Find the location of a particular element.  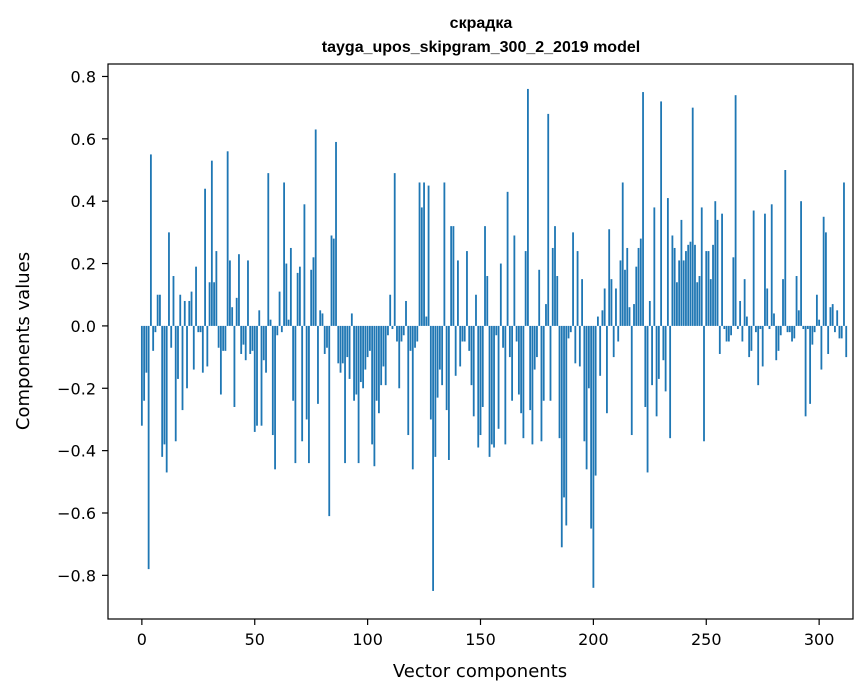

y-tick-label: −0.2 is located at coordinates (76, 388).